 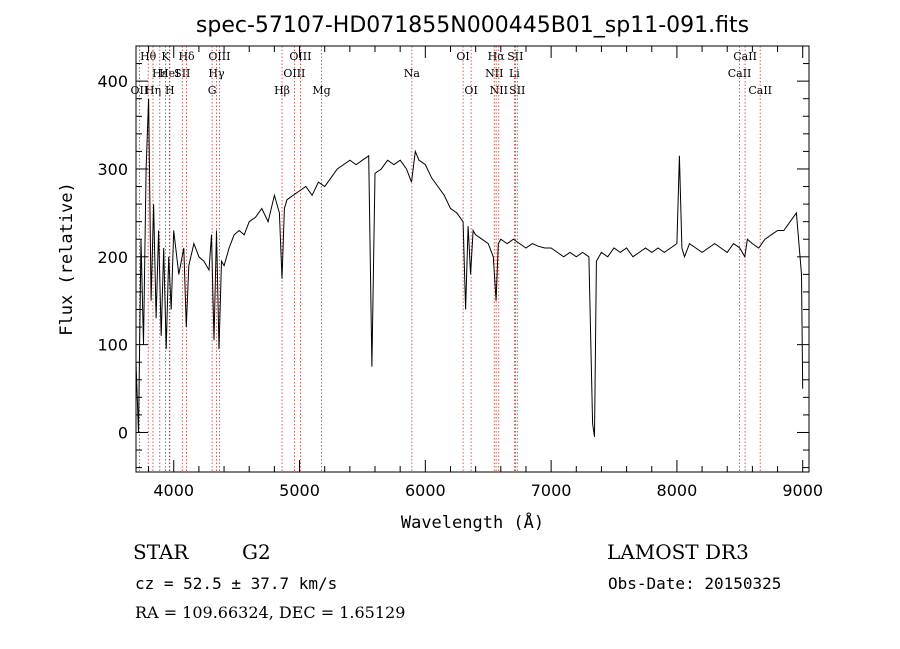 What do you see at coordinates (412, 73) in the screenshot?
I see `spectral-line-label: Na` at bounding box center [412, 73].